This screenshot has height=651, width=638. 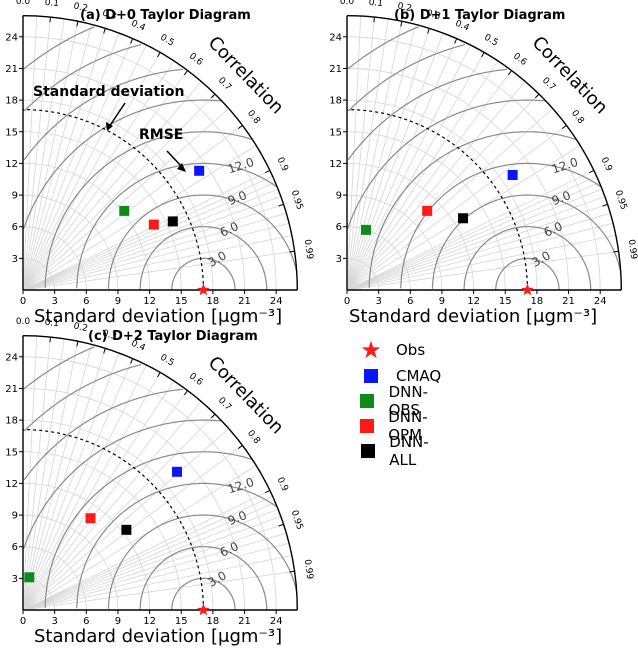 I want to click on annotation-rmse: RMSE, so click(x=161, y=135).